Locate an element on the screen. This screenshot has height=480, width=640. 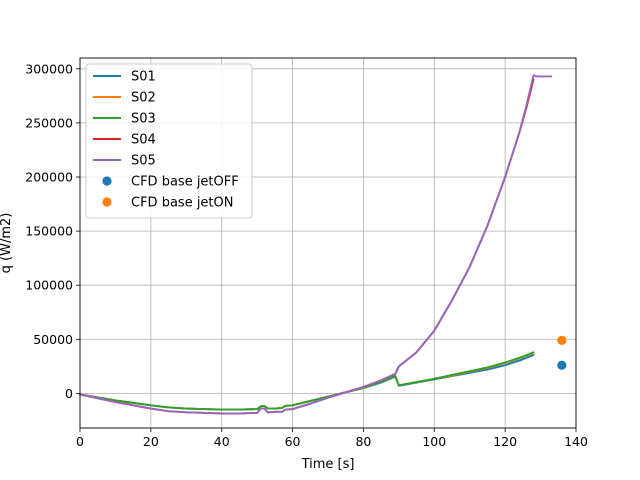
y-tick-label: 250000 is located at coordinates (49, 122).